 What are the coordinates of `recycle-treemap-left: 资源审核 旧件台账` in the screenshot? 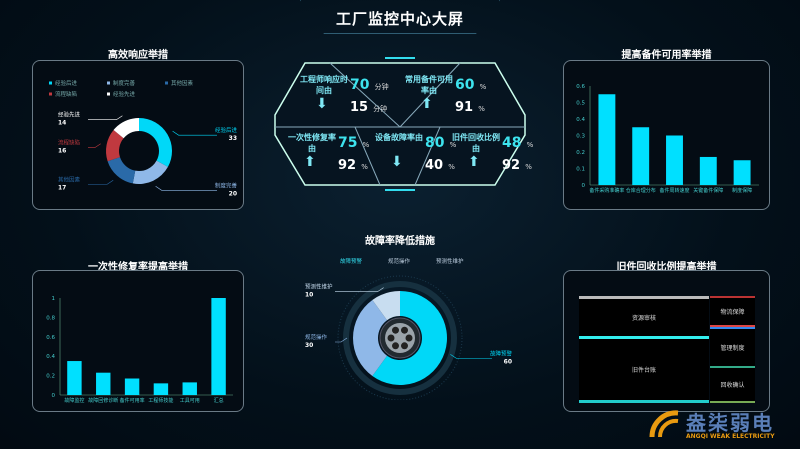 It's located at (644, 349).